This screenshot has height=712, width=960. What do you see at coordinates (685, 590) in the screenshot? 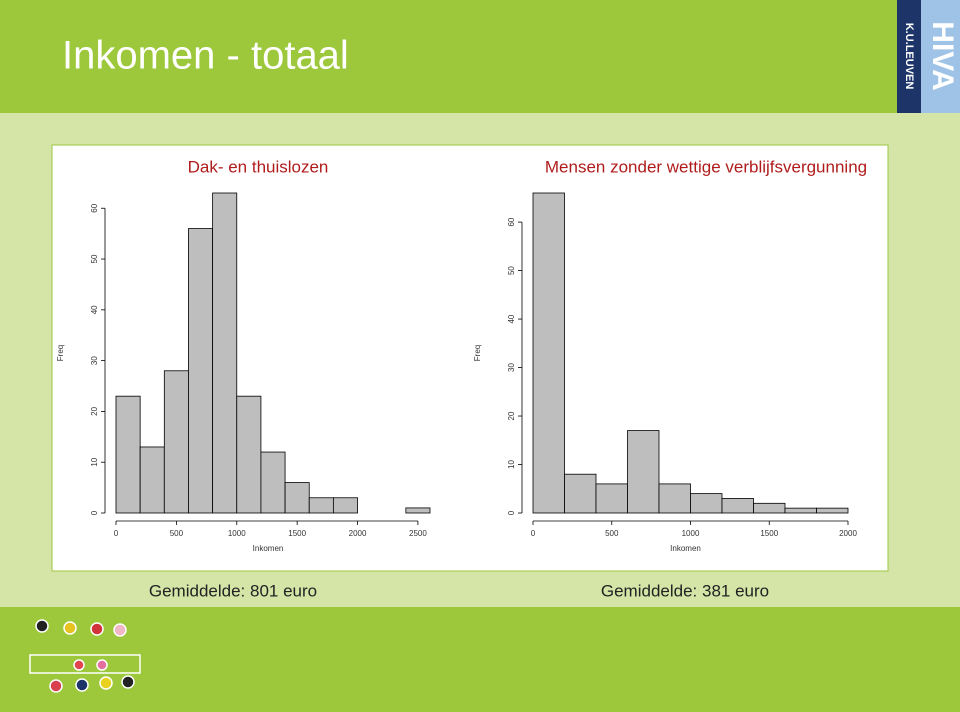
I see `caption: Gemiddelde: 381 euro` at bounding box center [685, 590].